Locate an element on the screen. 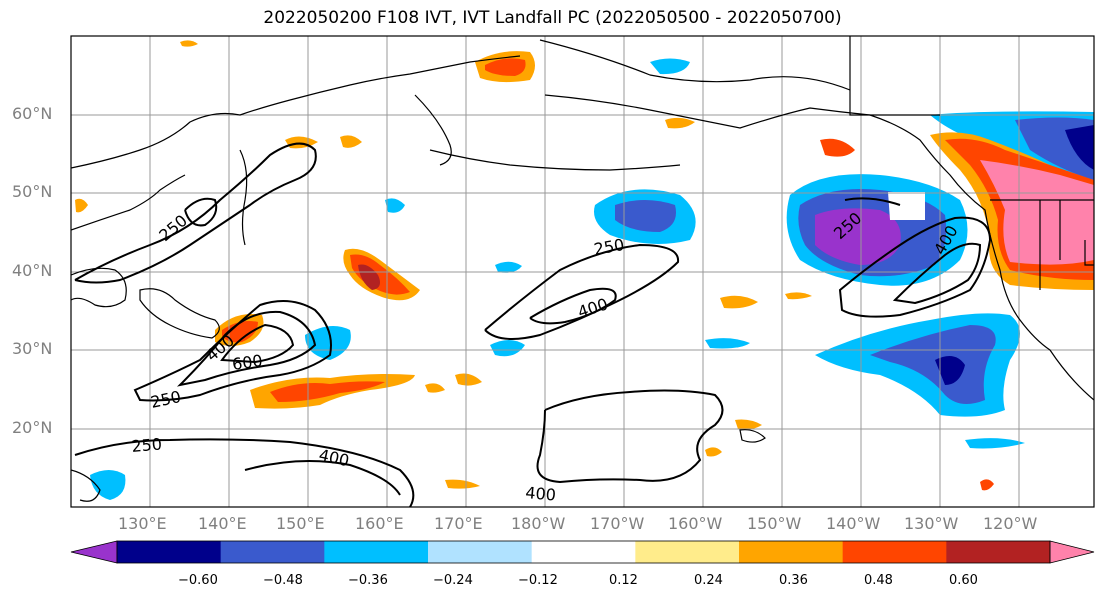 The width and height of the screenshot is (1105, 601). contour-250-japan is located at coordinates (232, 351).